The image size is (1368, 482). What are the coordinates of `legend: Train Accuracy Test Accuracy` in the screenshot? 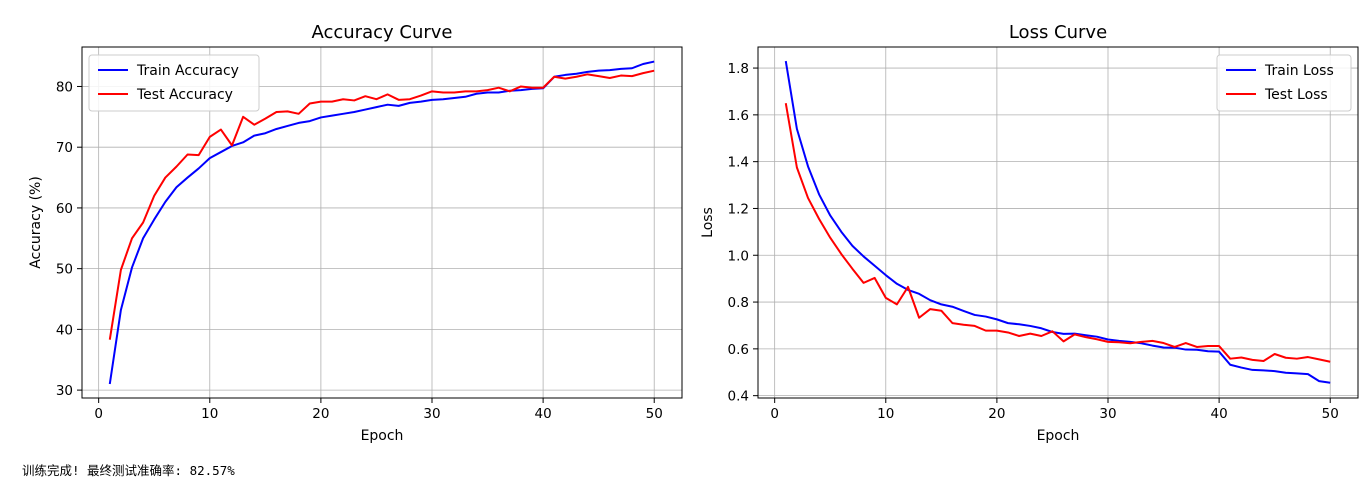 It's located at (174, 83).